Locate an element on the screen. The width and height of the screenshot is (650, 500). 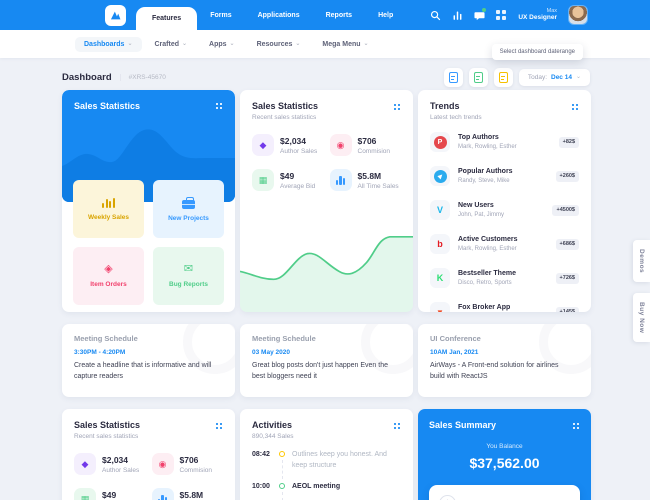
layers-icon: ◈ is located at coordinates (108, 269).